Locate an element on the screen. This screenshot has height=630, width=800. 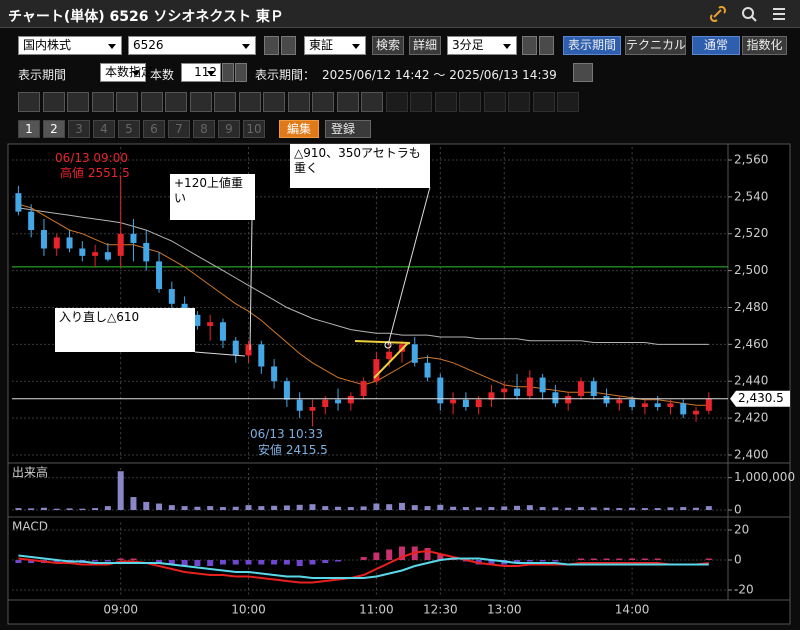
refresh-button is located at coordinates (583, 72).